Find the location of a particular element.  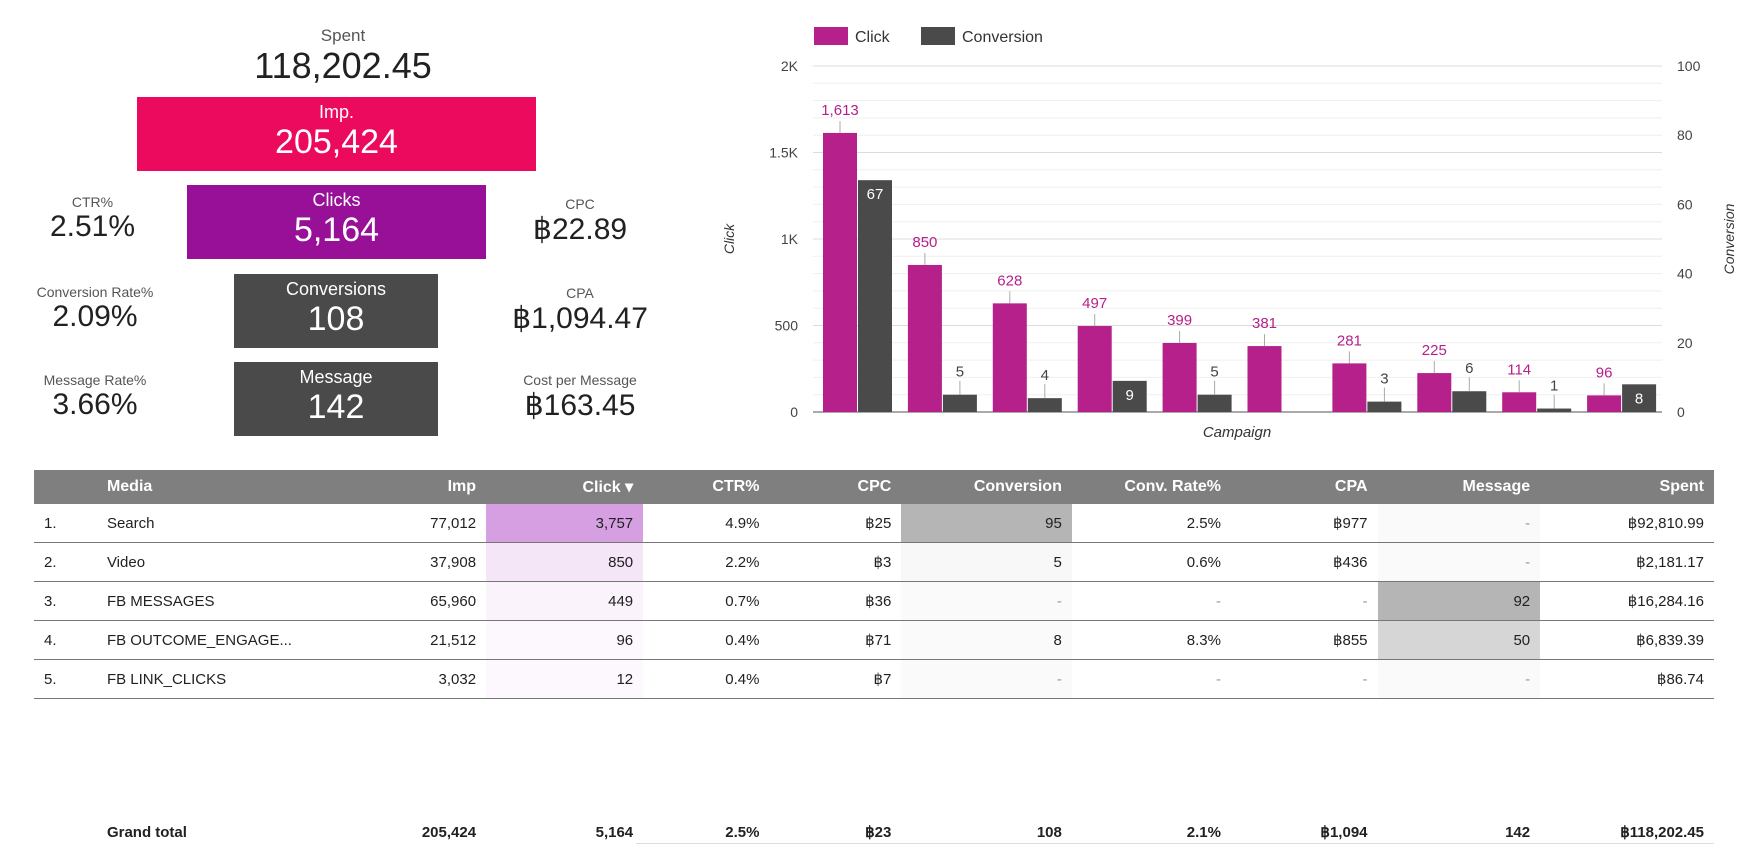

clicks-box: Clicks 5,164 is located at coordinates (336, 222).